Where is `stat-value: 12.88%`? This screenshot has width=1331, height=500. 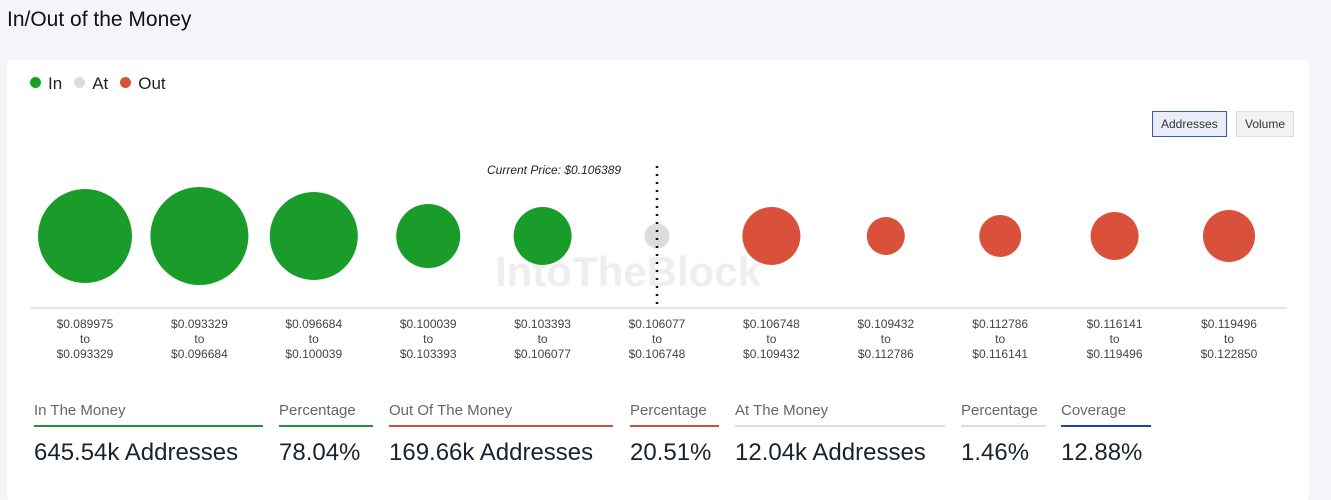 stat-value: 12.88% is located at coordinates (1102, 452).